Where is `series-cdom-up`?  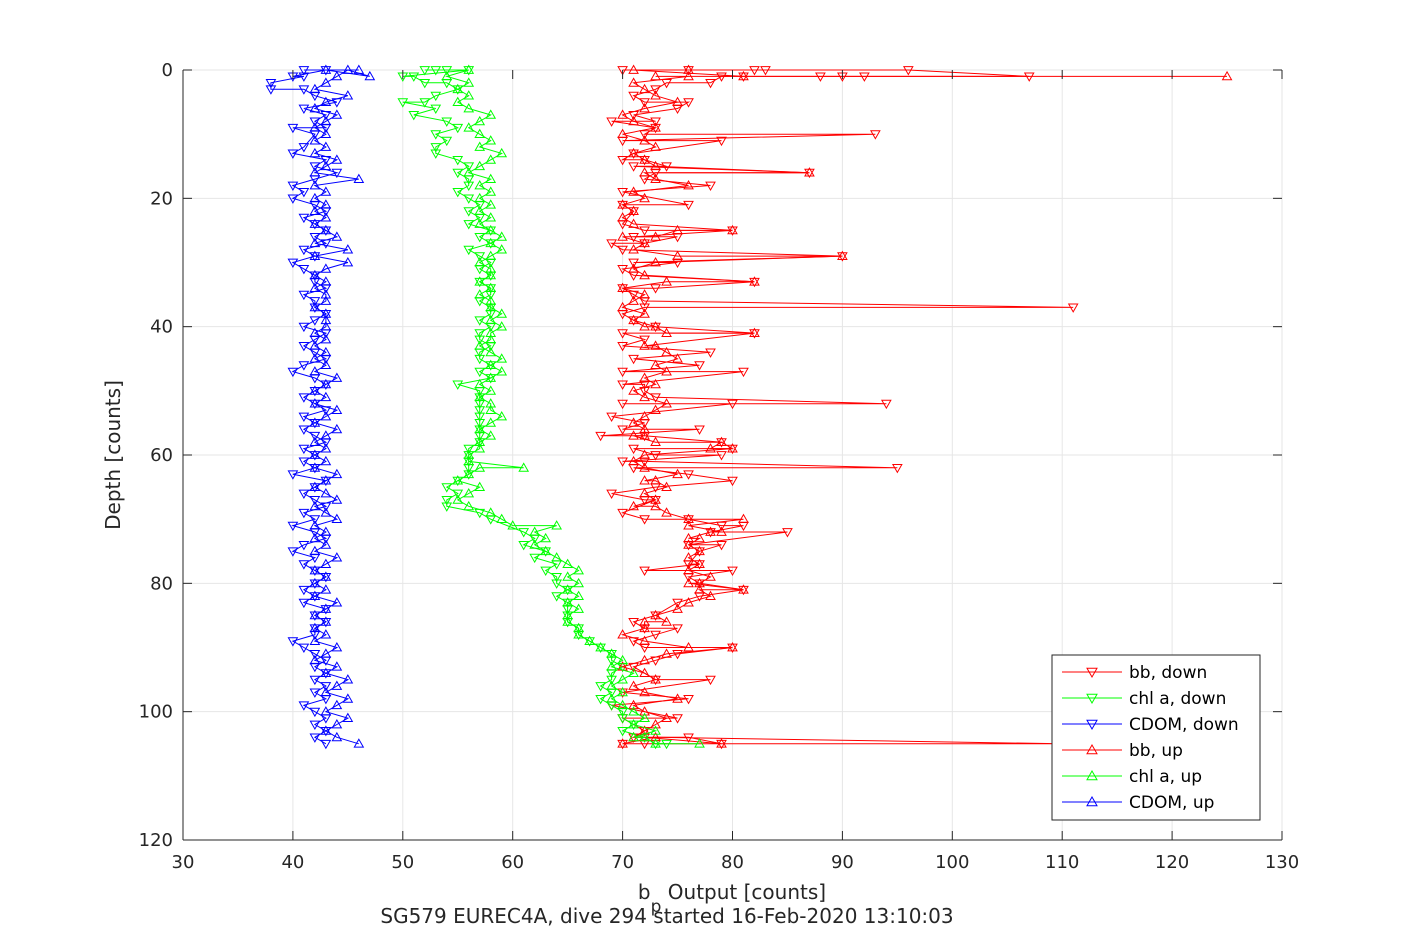 series-cdom-up is located at coordinates (342, 406).